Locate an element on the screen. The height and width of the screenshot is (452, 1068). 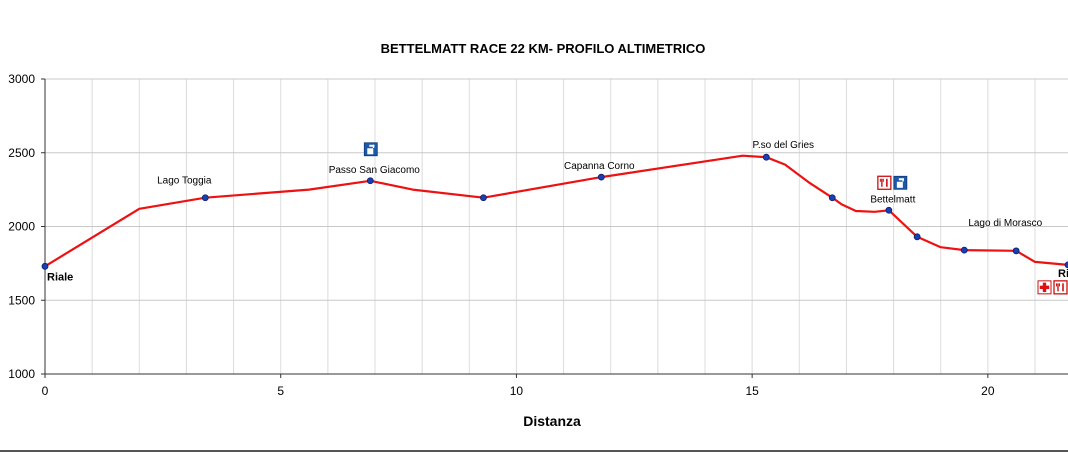
y-tick-label: 1000 is located at coordinates (21, 374).